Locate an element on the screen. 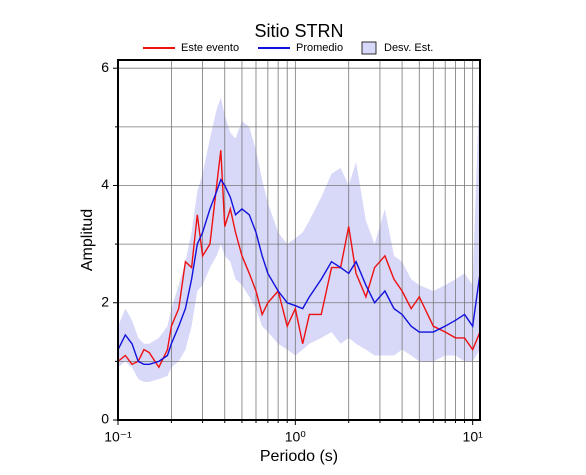 The height and width of the screenshot is (475, 586). legend-swatch is located at coordinates (369, 48).